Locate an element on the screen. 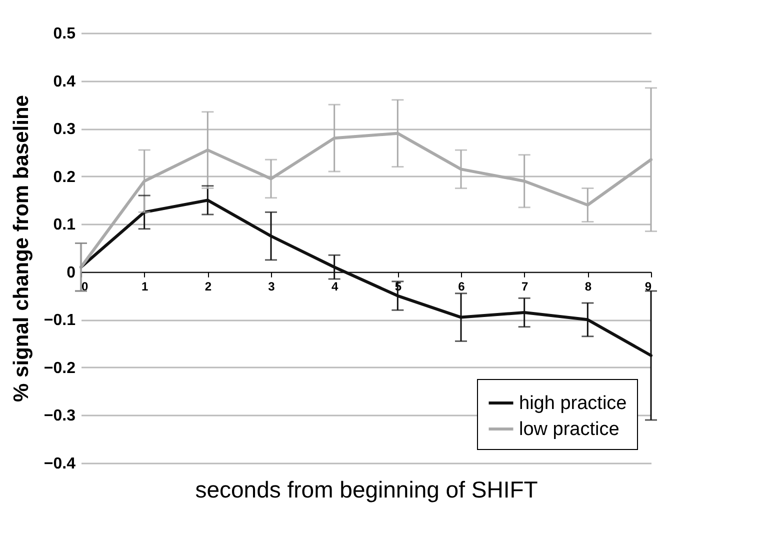 The image size is (765, 556). x-tick-label: 8 is located at coordinates (588, 286).